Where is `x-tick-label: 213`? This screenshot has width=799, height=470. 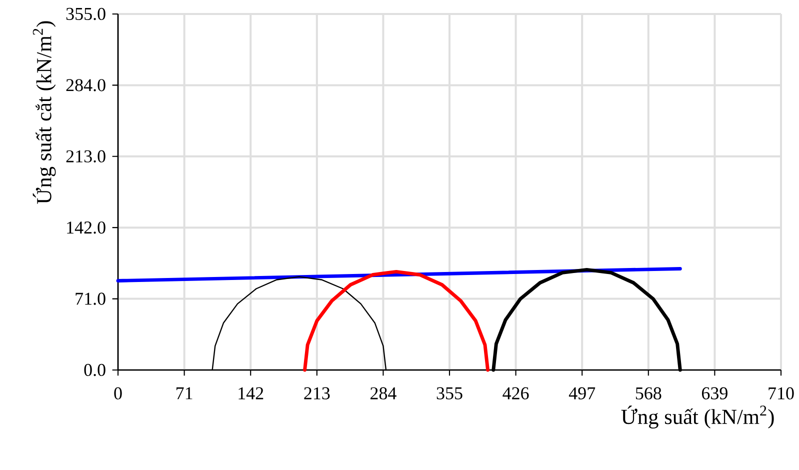
x-tick-label: 213 is located at coordinates (317, 393).